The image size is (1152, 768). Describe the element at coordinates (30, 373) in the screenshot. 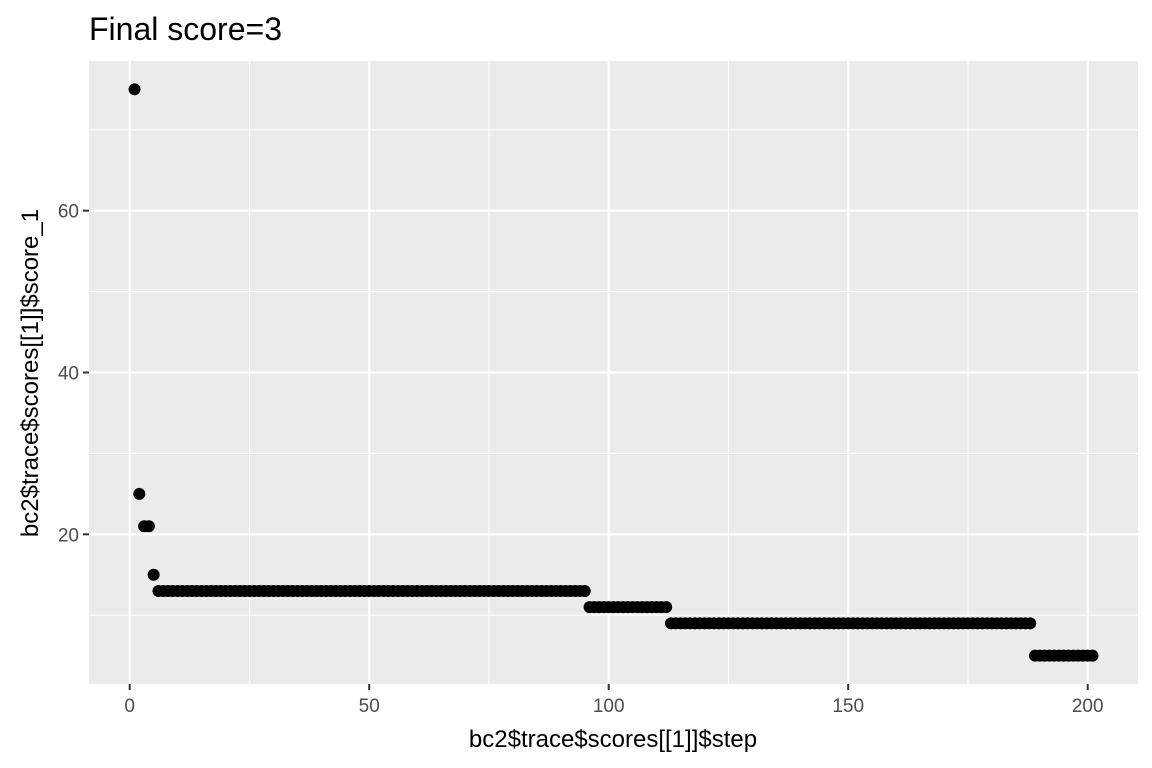

I see `y-axis-title: bc2$trace$scores[[1]]$score_1` at that location.